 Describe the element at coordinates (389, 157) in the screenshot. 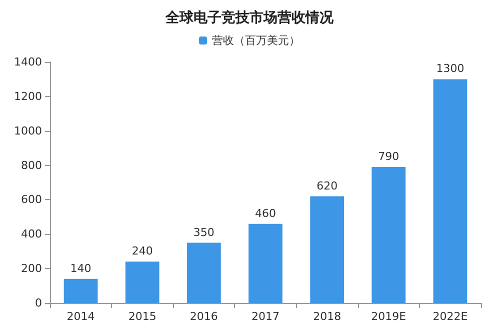

I see `data-label: 790` at that location.